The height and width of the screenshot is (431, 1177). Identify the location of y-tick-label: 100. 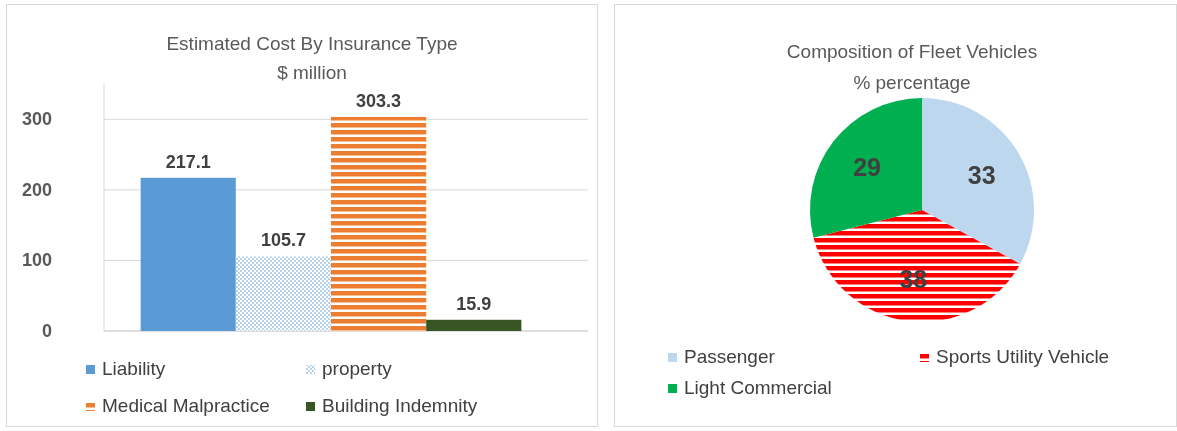
(36, 260).